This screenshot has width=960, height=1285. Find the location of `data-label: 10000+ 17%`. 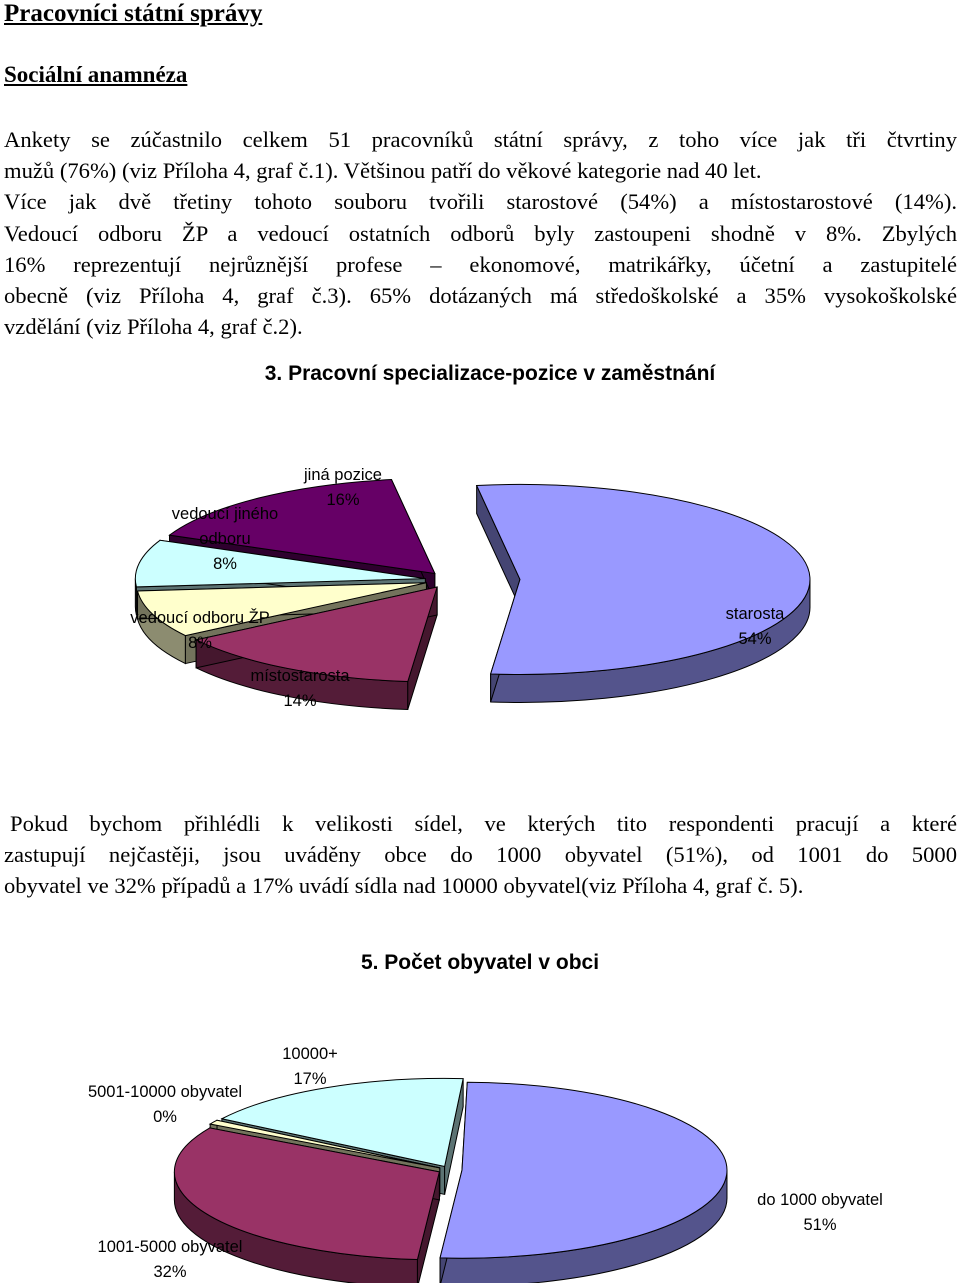

data-label: 10000+ 17% is located at coordinates (310, 1066).